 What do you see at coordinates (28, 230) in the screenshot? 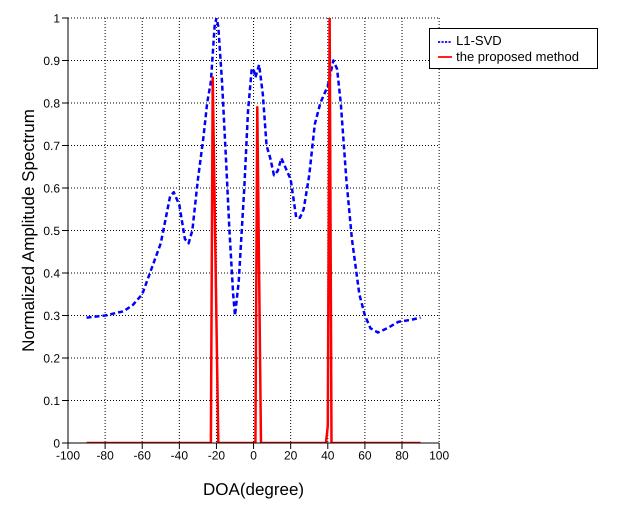
I see `y-axis-title: Normalized Amplitude Spectrum` at bounding box center [28, 230].